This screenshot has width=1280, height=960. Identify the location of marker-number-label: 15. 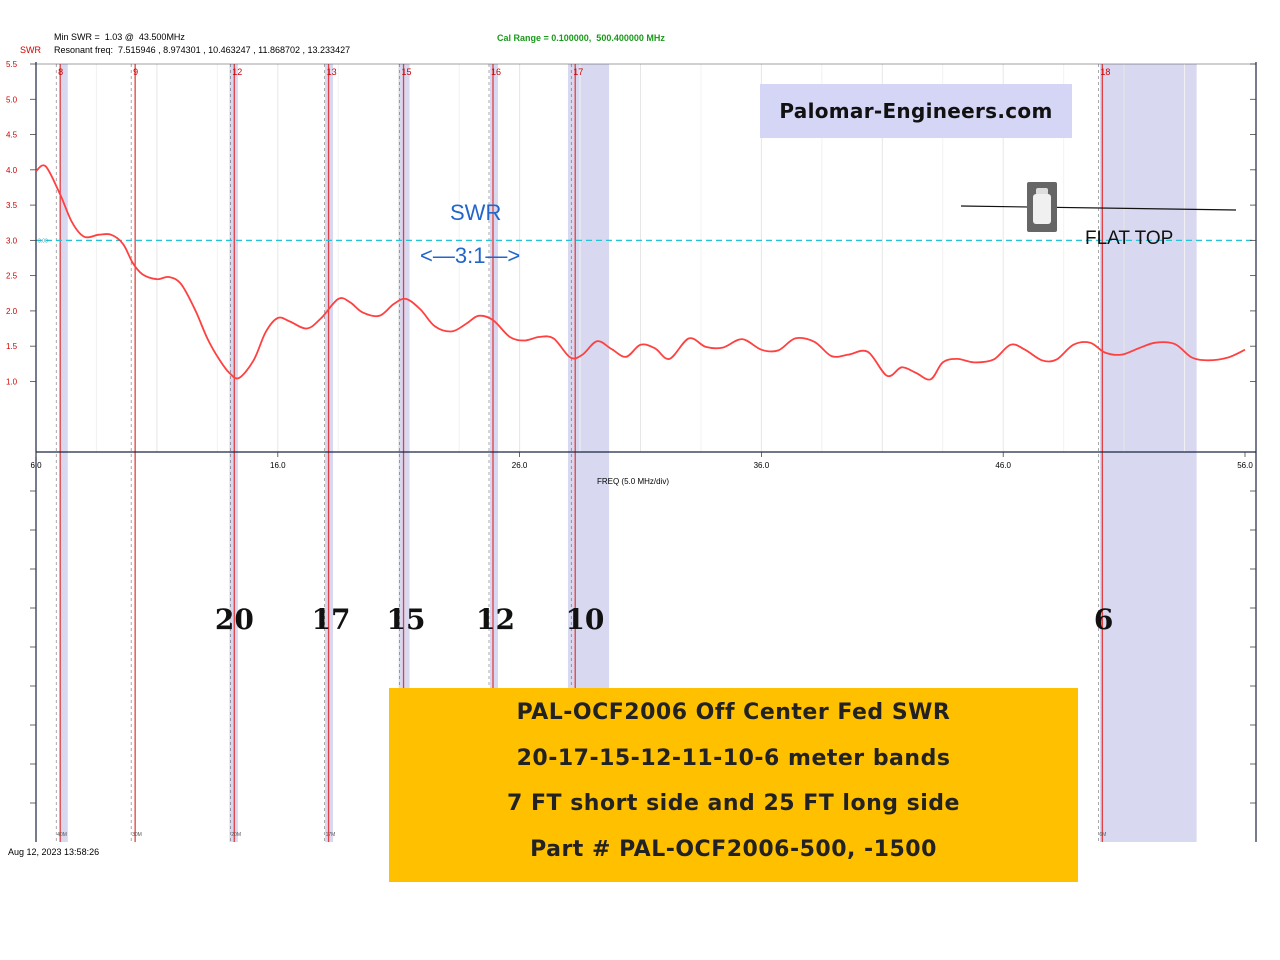
(407, 72).